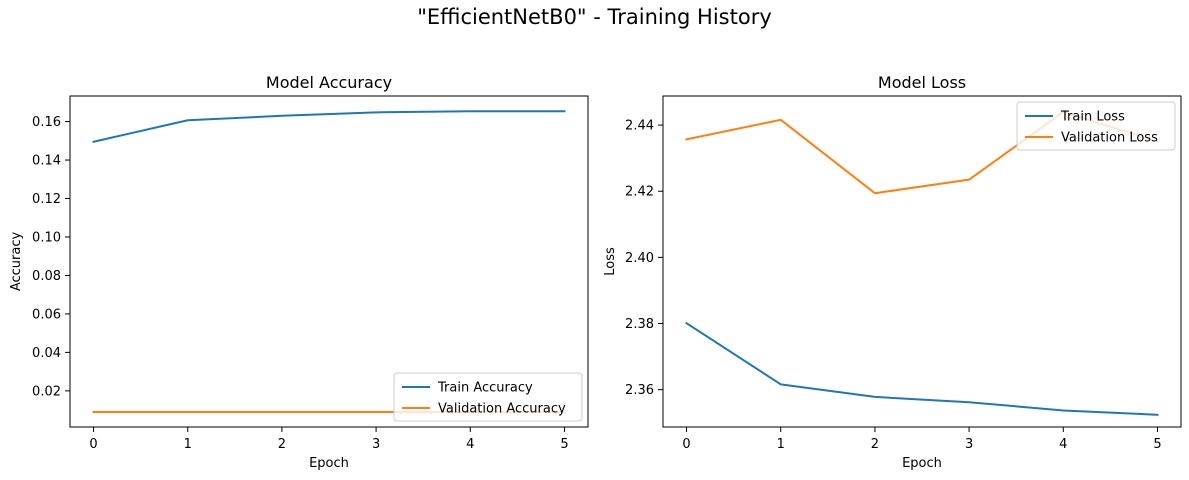 The image size is (1189, 480). What do you see at coordinates (639, 126) in the screenshot?
I see `panel2-y-tick-label: 2.44` at bounding box center [639, 126].